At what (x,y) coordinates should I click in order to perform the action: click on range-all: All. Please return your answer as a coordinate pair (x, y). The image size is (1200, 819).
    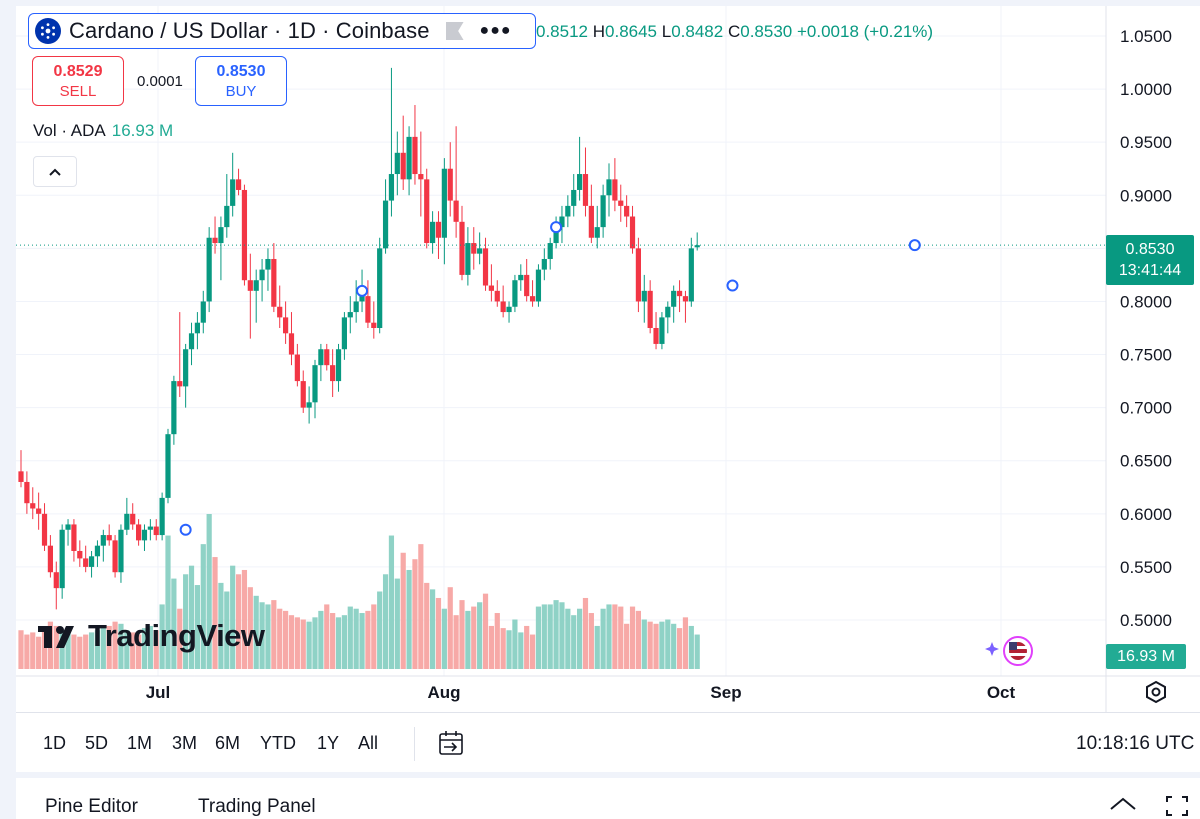
    Looking at the image, I should click on (368, 743).